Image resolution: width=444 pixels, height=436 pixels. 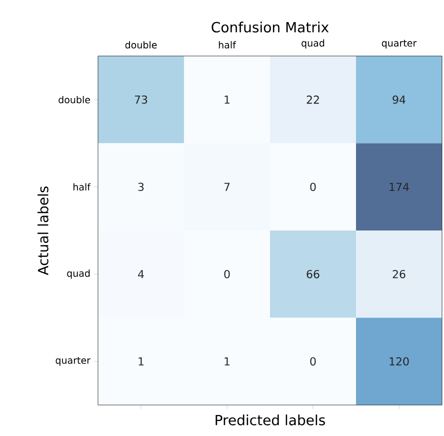 What do you see at coordinates (141, 99) in the screenshot?
I see `data-label: 73` at bounding box center [141, 99].